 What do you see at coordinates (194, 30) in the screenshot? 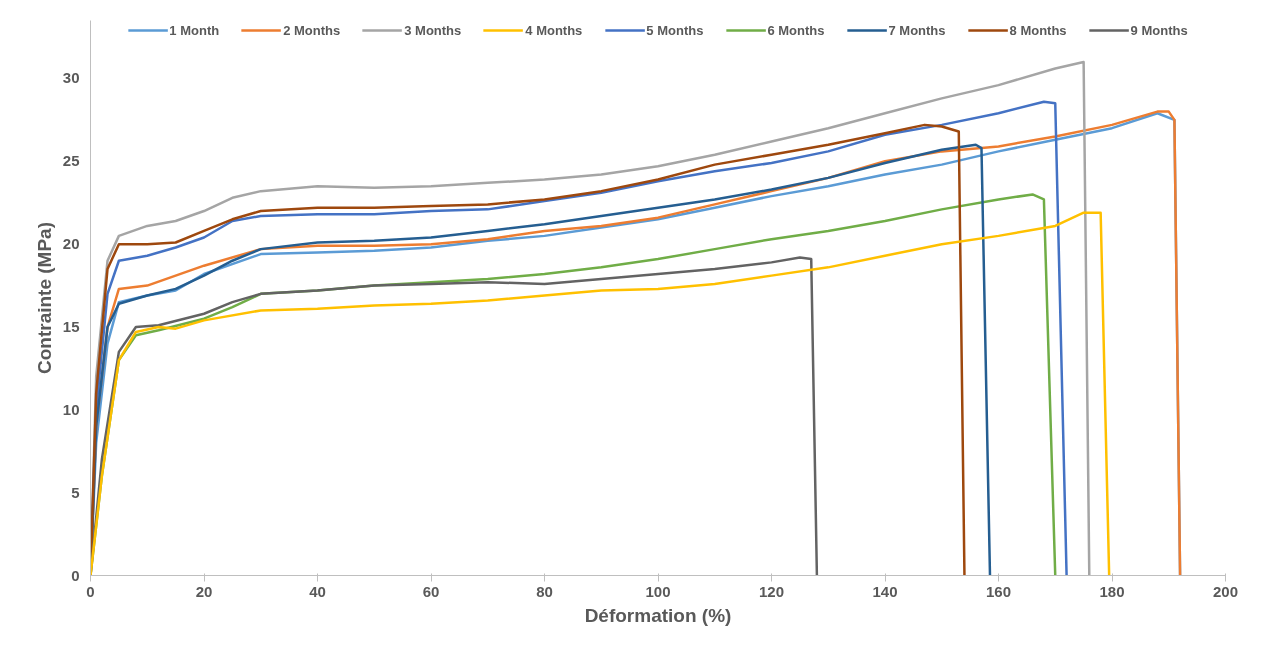
I see `legend-label: 1 Month` at bounding box center [194, 30].